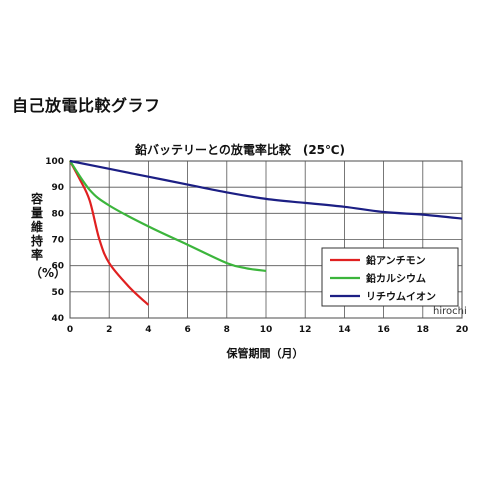 This screenshot has height=480, width=480. Describe the element at coordinates (396, 260) in the screenshot. I see `legend-label-1: 鉛アンチモン` at that location.